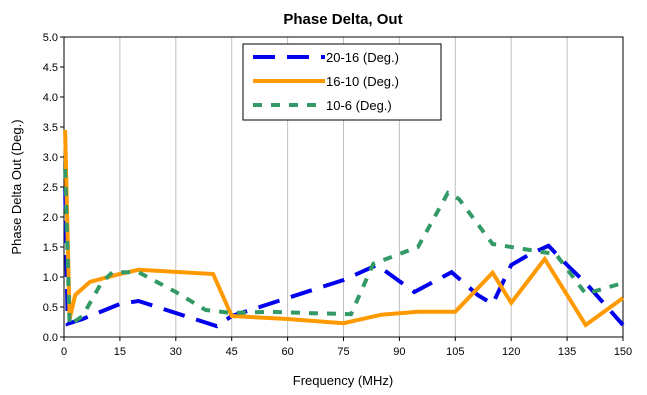 This screenshot has width=647, height=395. I want to click on x-tick-label: 30, so click(176, 352).